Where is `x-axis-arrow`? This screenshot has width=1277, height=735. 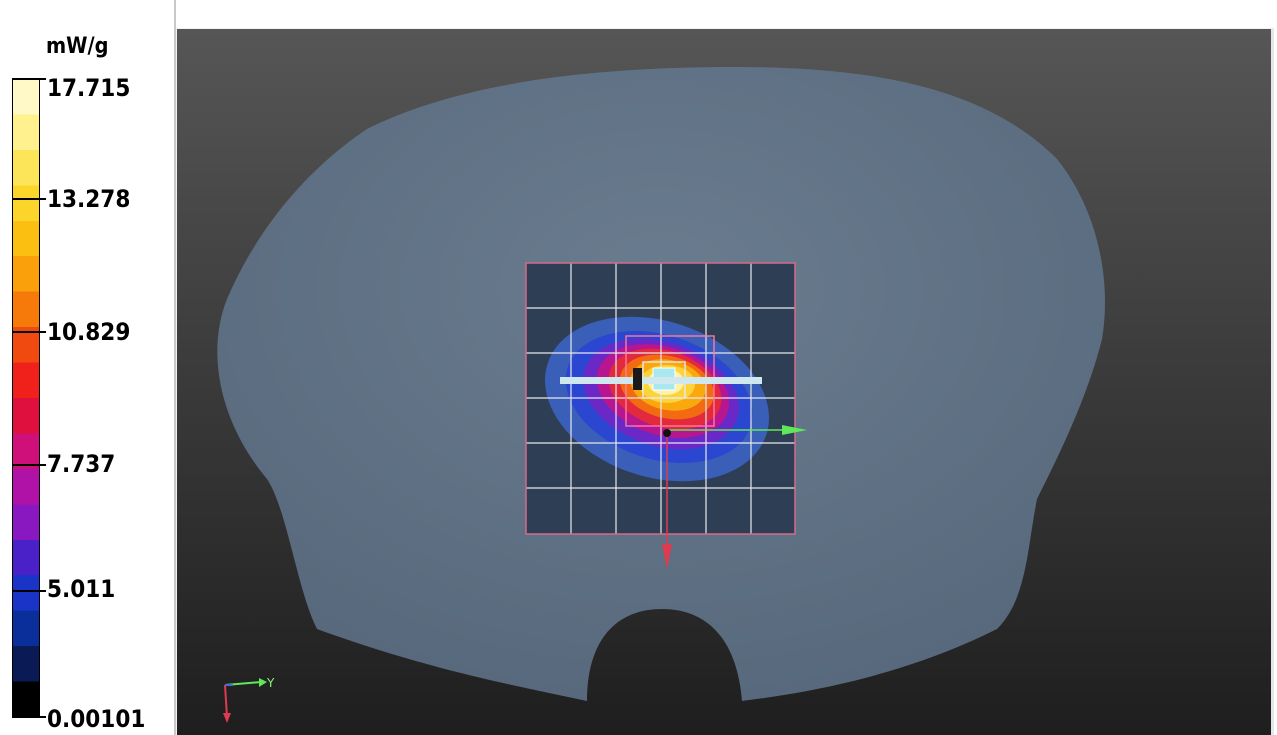
x-axis-arrow is located at coordinates (667, 556).